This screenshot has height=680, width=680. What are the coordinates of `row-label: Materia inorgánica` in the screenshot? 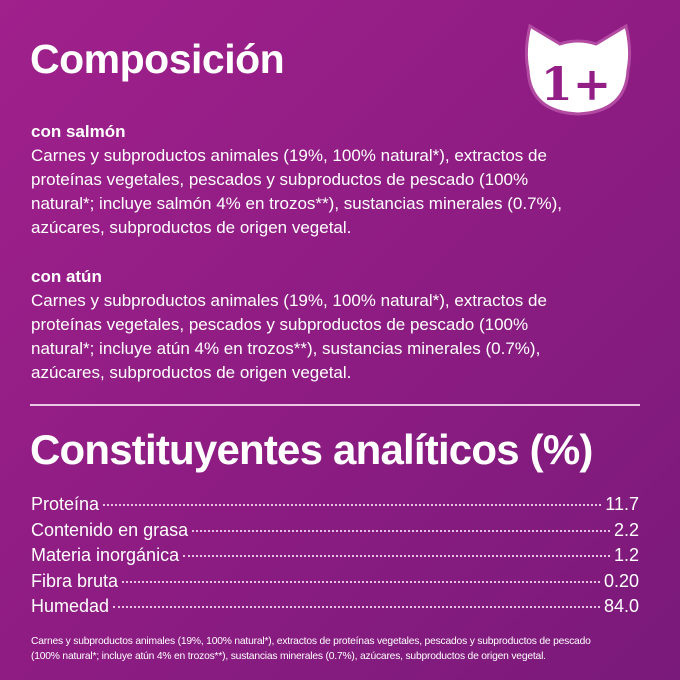 It's located at (105, 555).